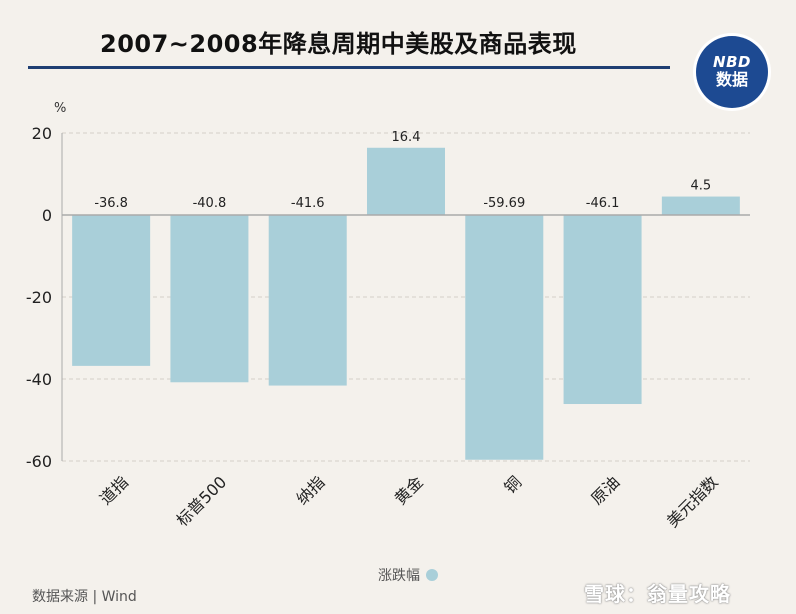 This screenshot has width=796, height=614. Describe the element at coordinates (701, 186) in the screenshot. I see `data-label: 4.5` at that location.